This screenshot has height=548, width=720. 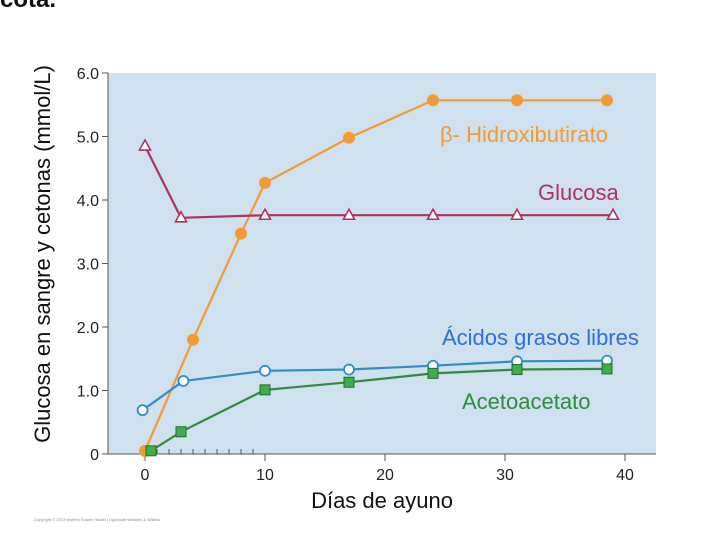 I want to click on y-tick-label-5: 5.0, so click(x=88, y=138).